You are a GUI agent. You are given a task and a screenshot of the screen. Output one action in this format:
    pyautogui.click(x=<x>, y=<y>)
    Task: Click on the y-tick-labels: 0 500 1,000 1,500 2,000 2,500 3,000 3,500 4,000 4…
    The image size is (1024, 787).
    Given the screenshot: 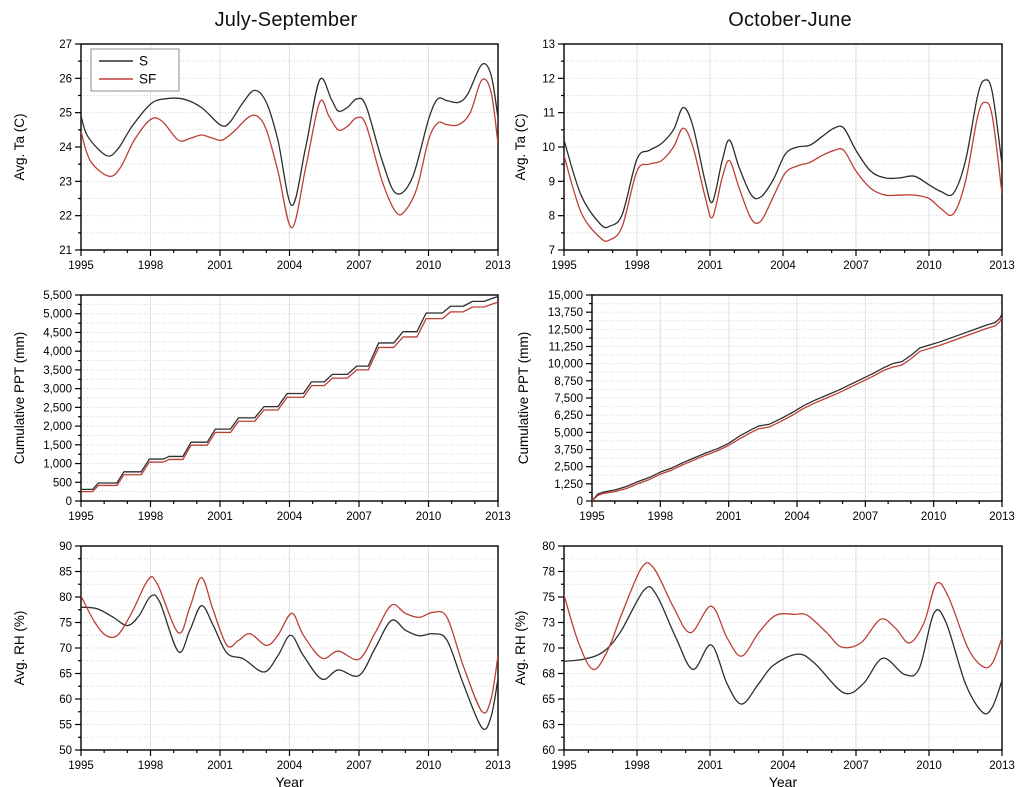 What is the action you would take?
    pyautogui.click(x=57, y=399)
    